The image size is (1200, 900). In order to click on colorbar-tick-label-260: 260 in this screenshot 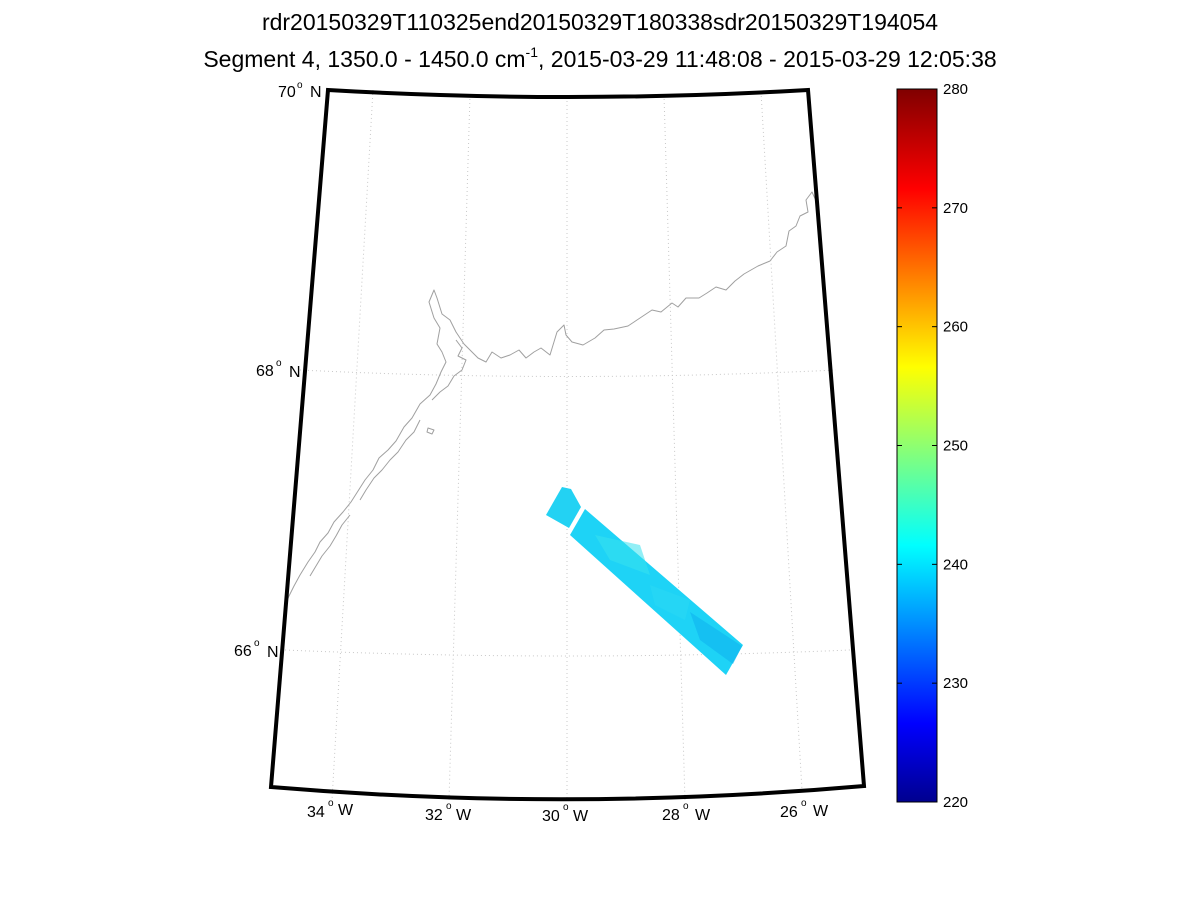, I will do `click(955, 327)`.